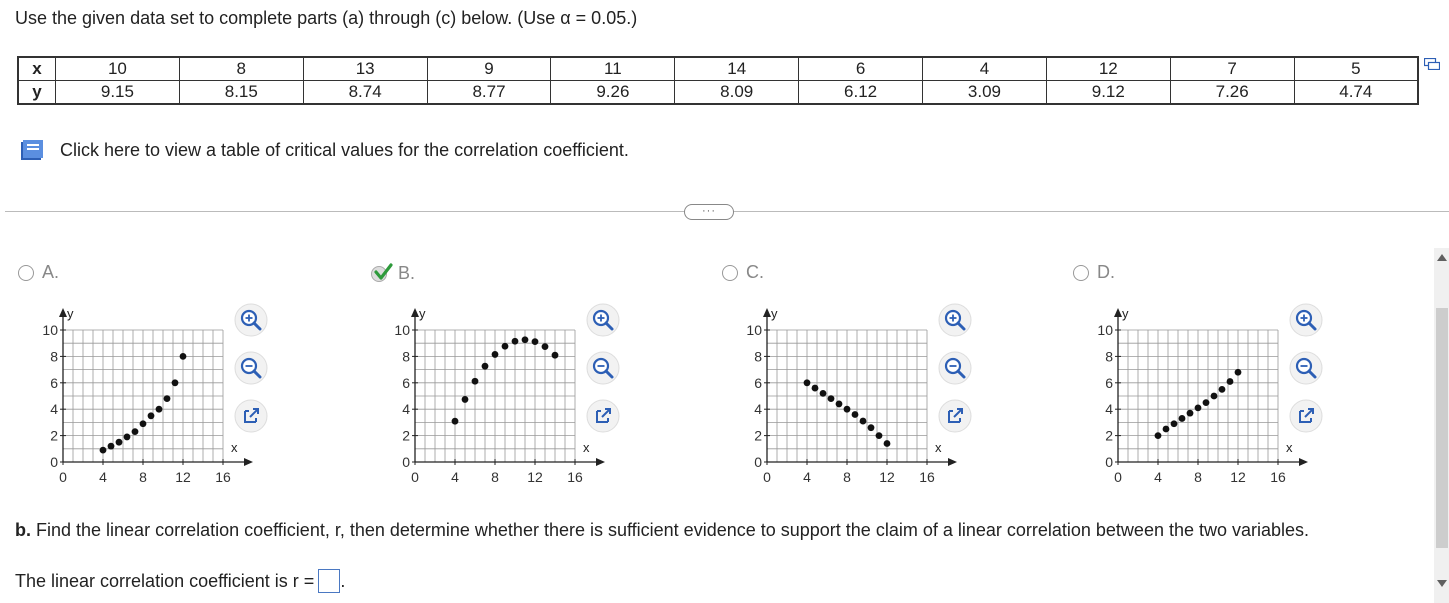 Image resolution: width=1449 pixels, height=603 pixels. What do you see at coordinates (984, 68) in the screenshot?
I see `table-cell-x: 4` at bounding box center [984, 68].